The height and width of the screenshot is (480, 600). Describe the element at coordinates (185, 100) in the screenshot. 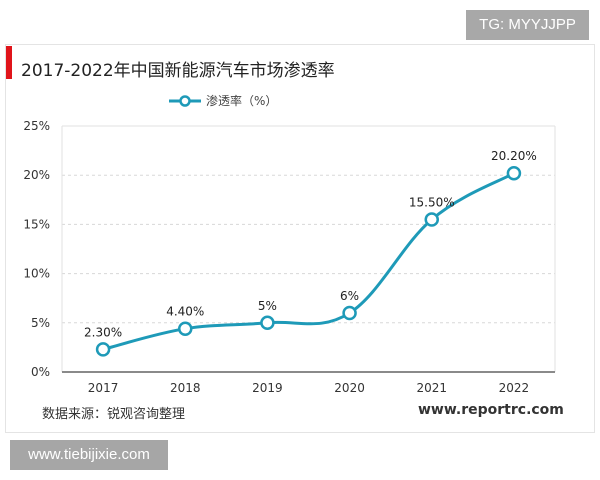

I see `legend-line-marker-icon` at that location.